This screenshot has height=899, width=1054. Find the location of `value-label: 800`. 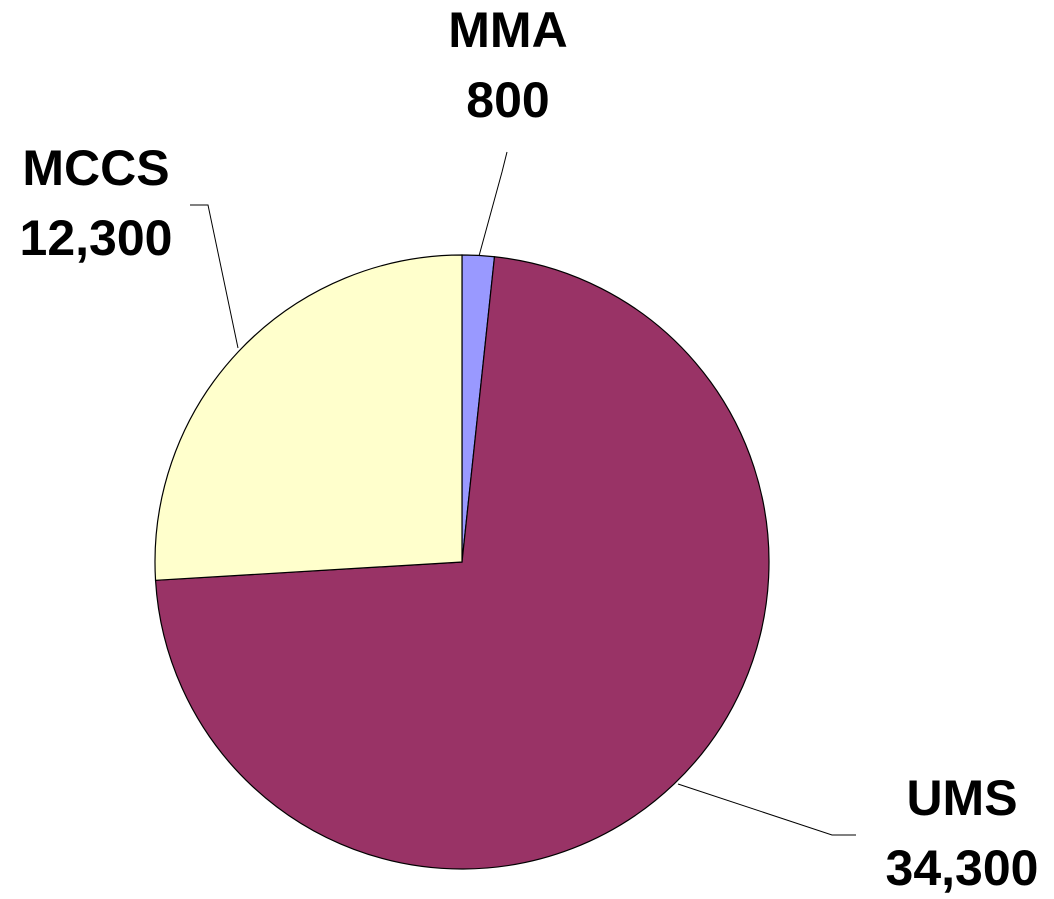

value-label: 800 is located at coordinates (507, 100).